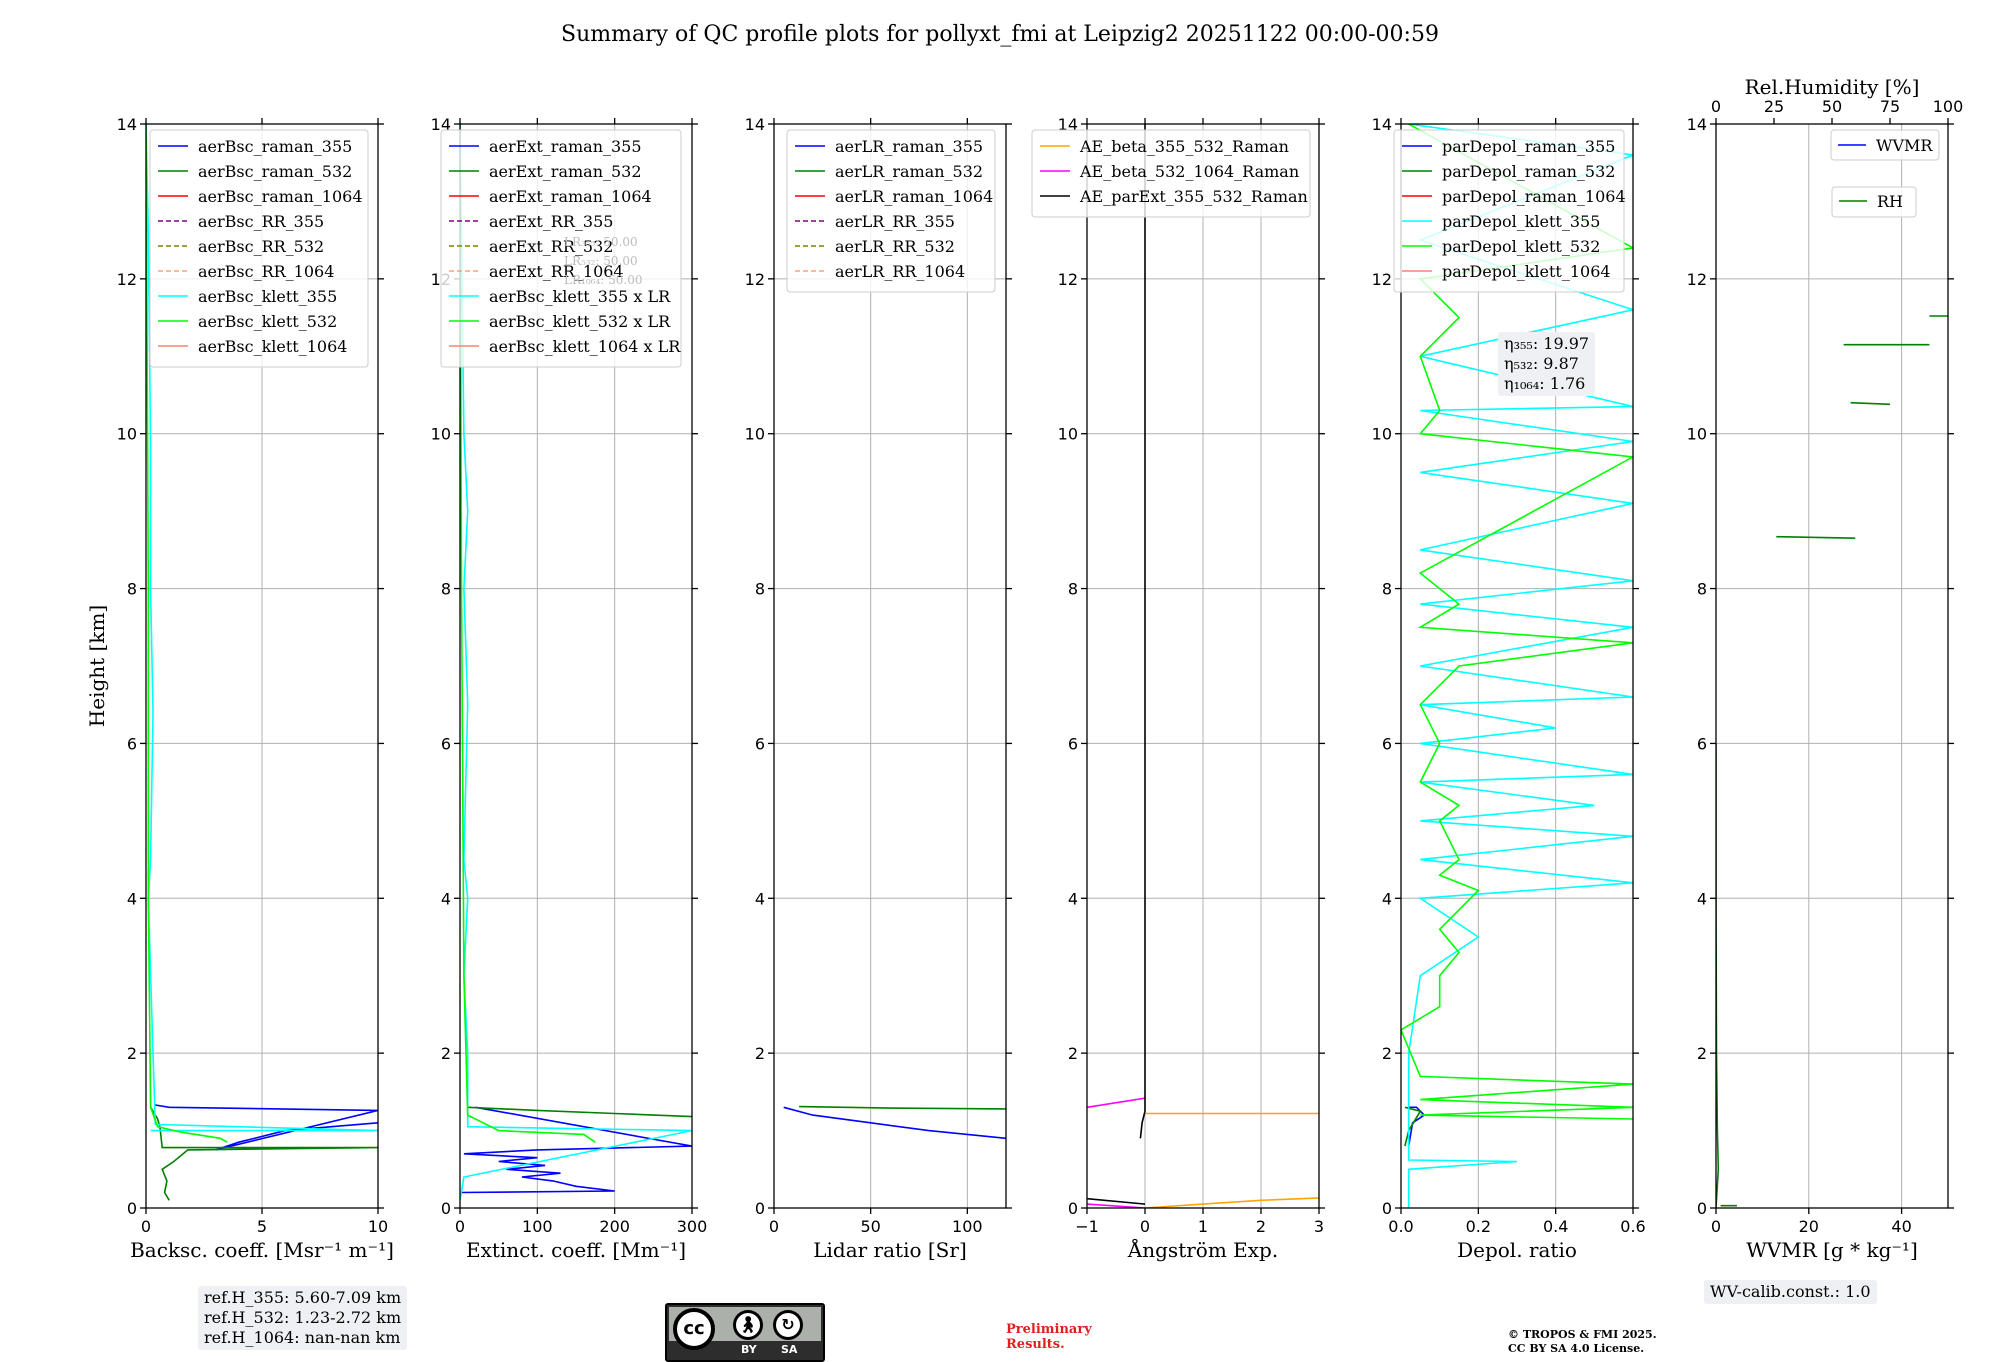 The width and height of the screenshot is (2000, 1362). I want to click on preliminary-line: Preliminary, so click(1049, 1329).